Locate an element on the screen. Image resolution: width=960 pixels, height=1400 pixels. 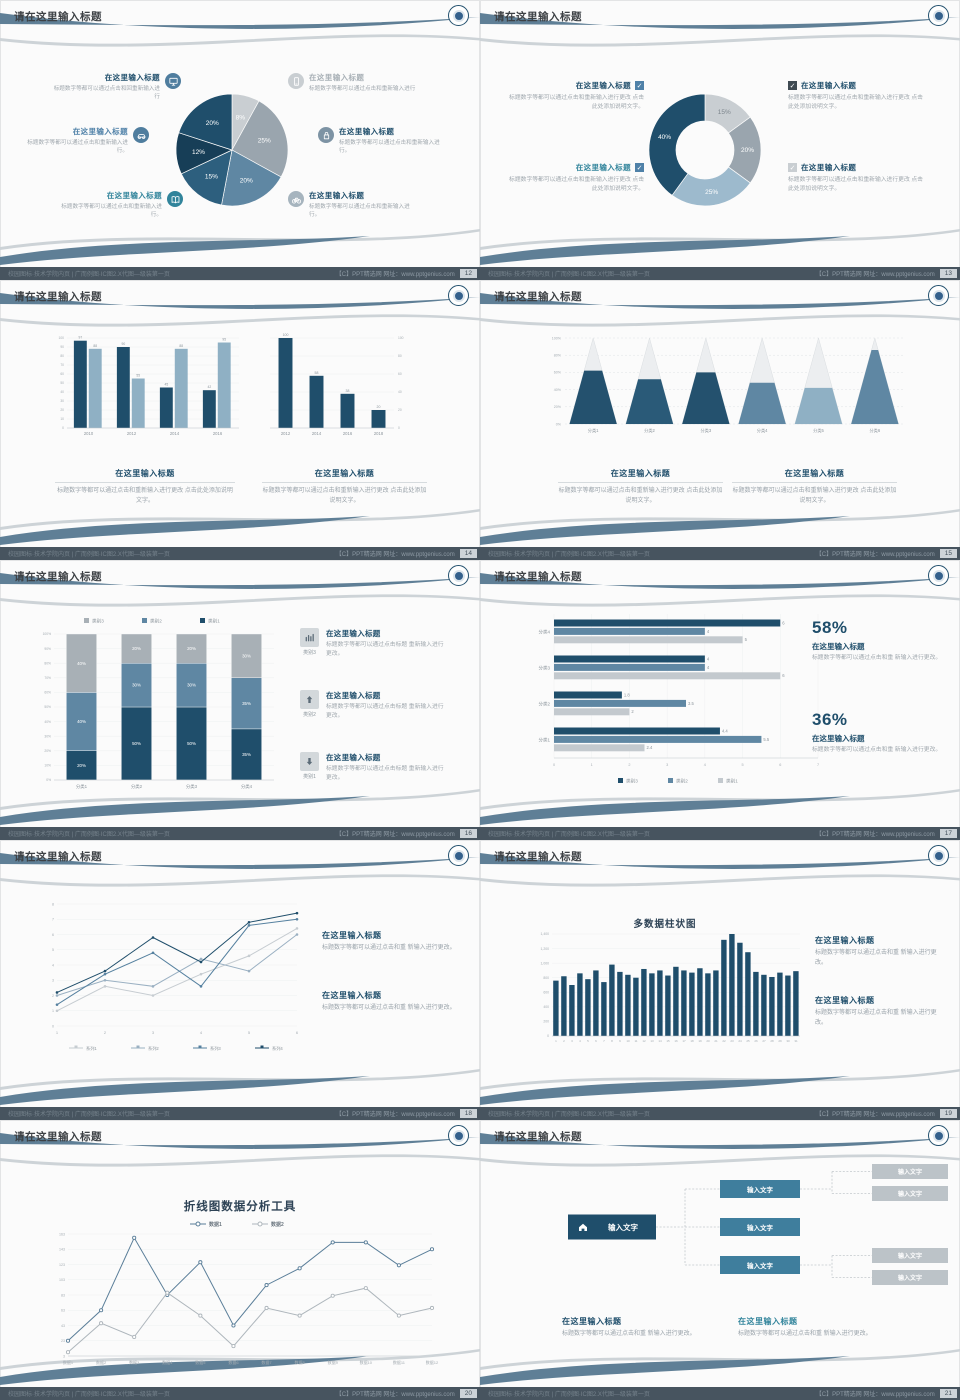
stat-title: 在这里输入标题 is located at coordinates (838, 646).